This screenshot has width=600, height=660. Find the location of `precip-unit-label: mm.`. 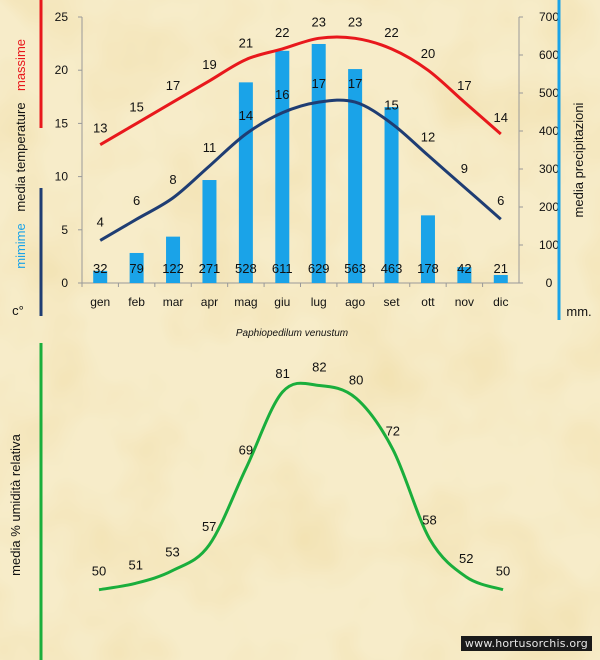

precip-unit-label: mm. is located at coordinates (578, 311).